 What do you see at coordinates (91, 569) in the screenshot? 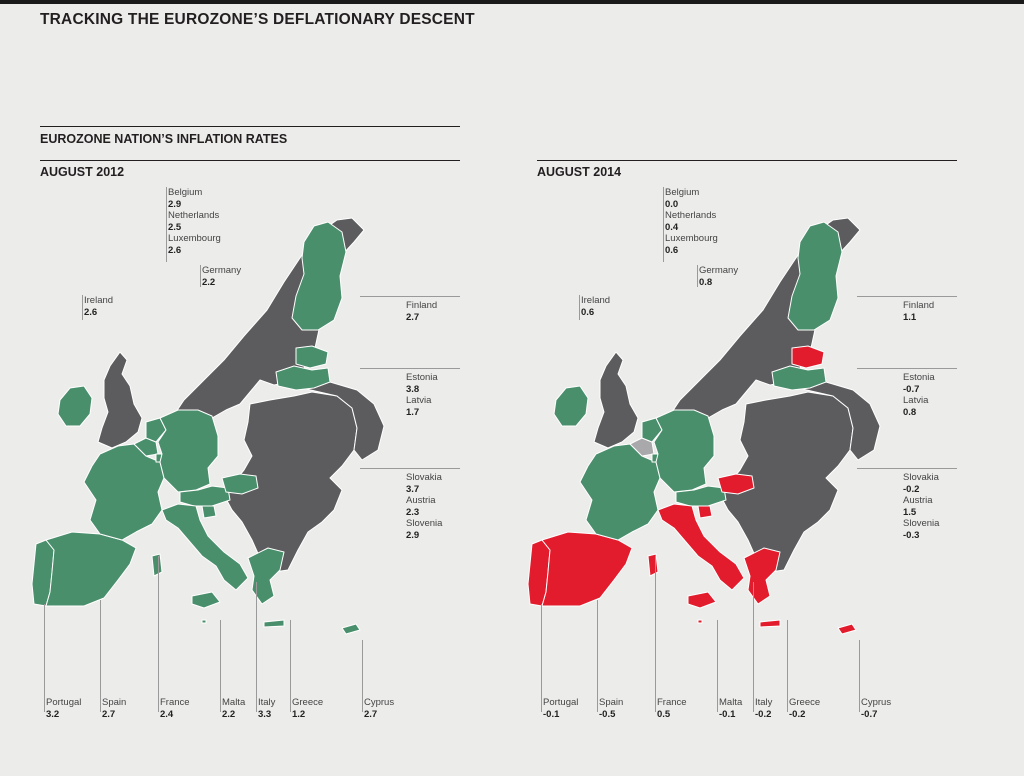
I see `spain-shape` at bounding box center [91, 569].